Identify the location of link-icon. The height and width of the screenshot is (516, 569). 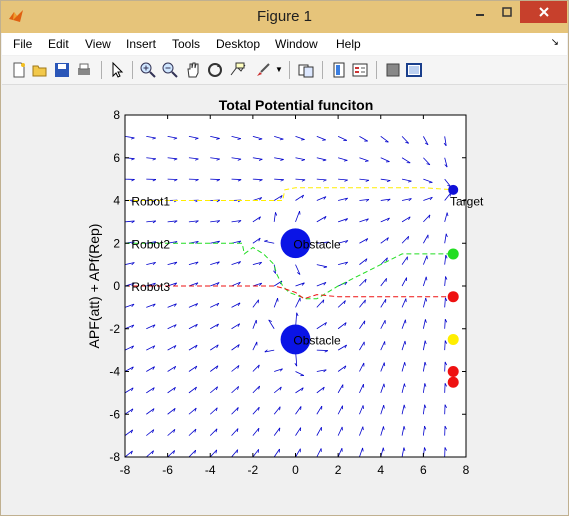
(306, 70).